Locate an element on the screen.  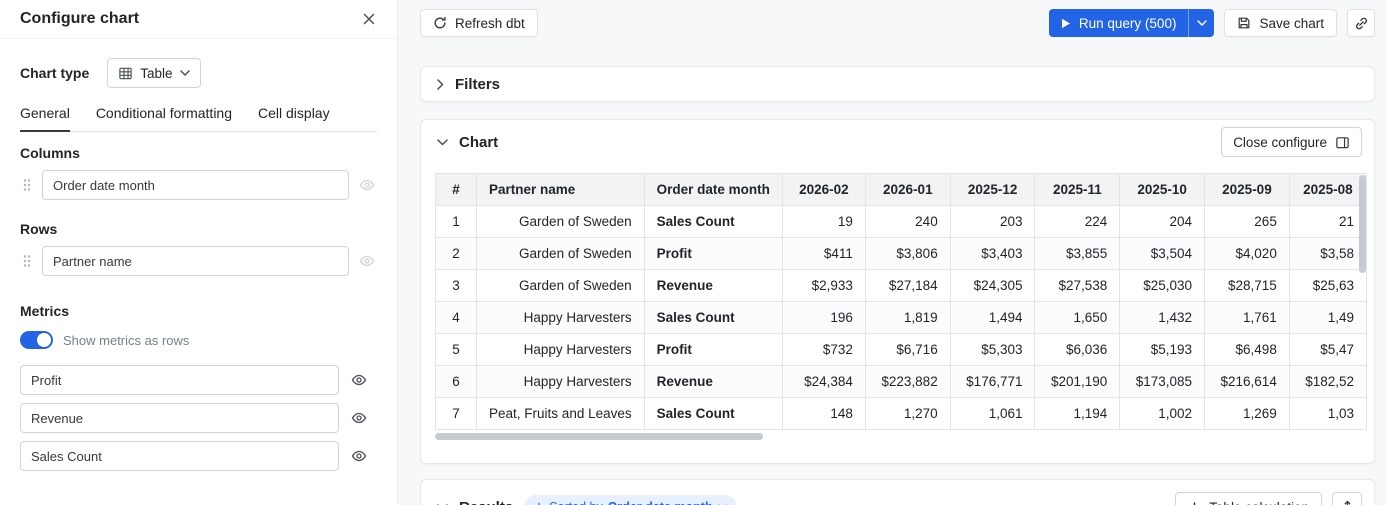
vertical-scrollbar is located at coordinates (1362, 224).